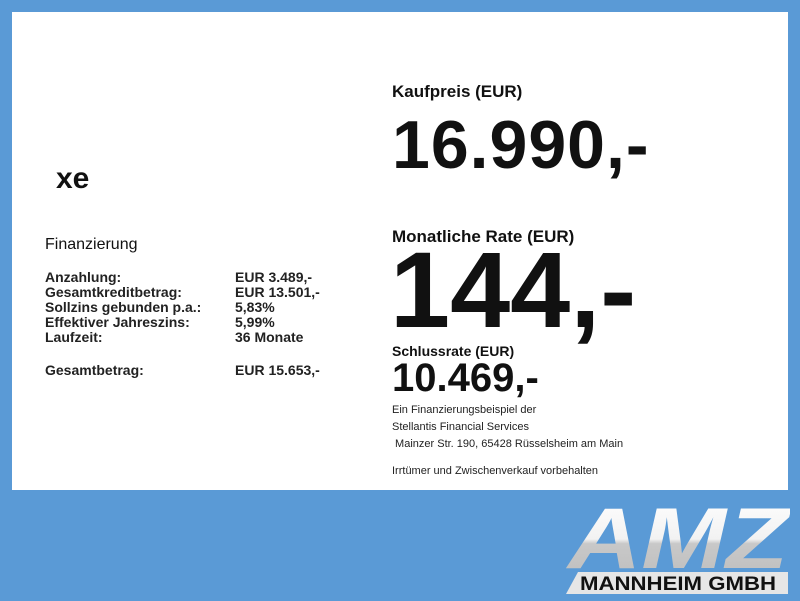 This screenshot has height=601, width=800. What do you see at coordinates (182, 370) in the screenshot?
I see `total-row: Gesamtbetrag: EUR 15.653,-` at bounding box center [182, 370].